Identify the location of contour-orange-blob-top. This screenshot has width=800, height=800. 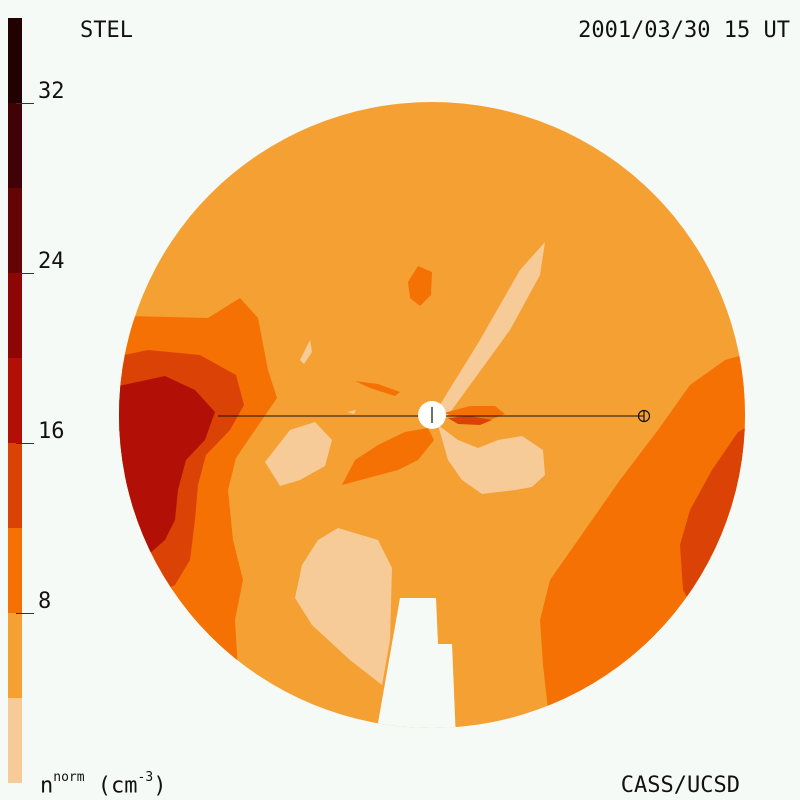
(420, 286).